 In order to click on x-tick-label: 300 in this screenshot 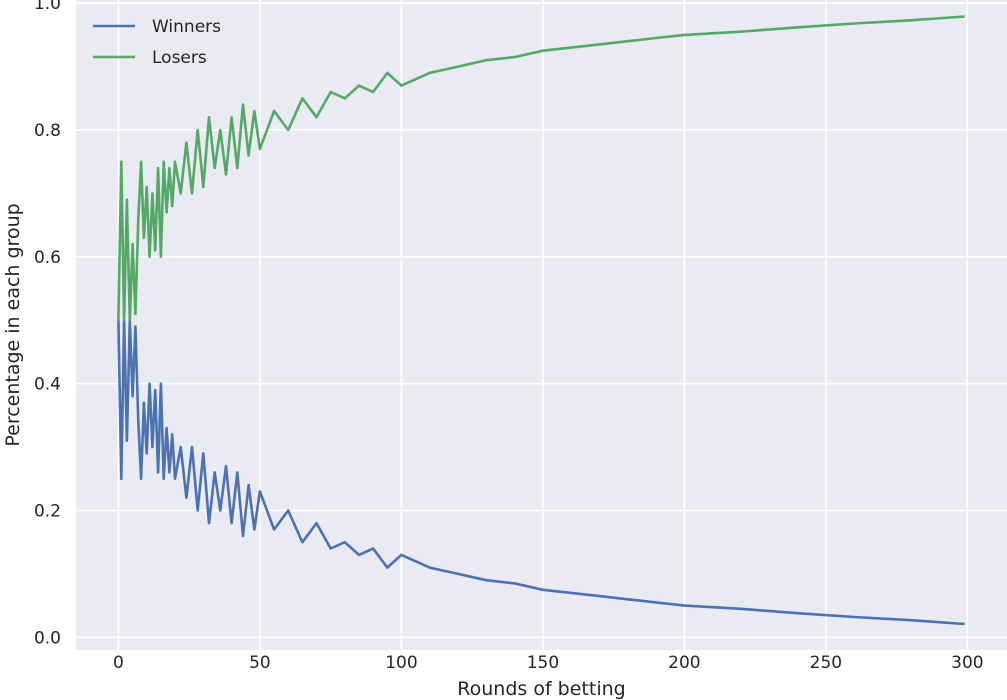, I will do `click(967, 663)`.